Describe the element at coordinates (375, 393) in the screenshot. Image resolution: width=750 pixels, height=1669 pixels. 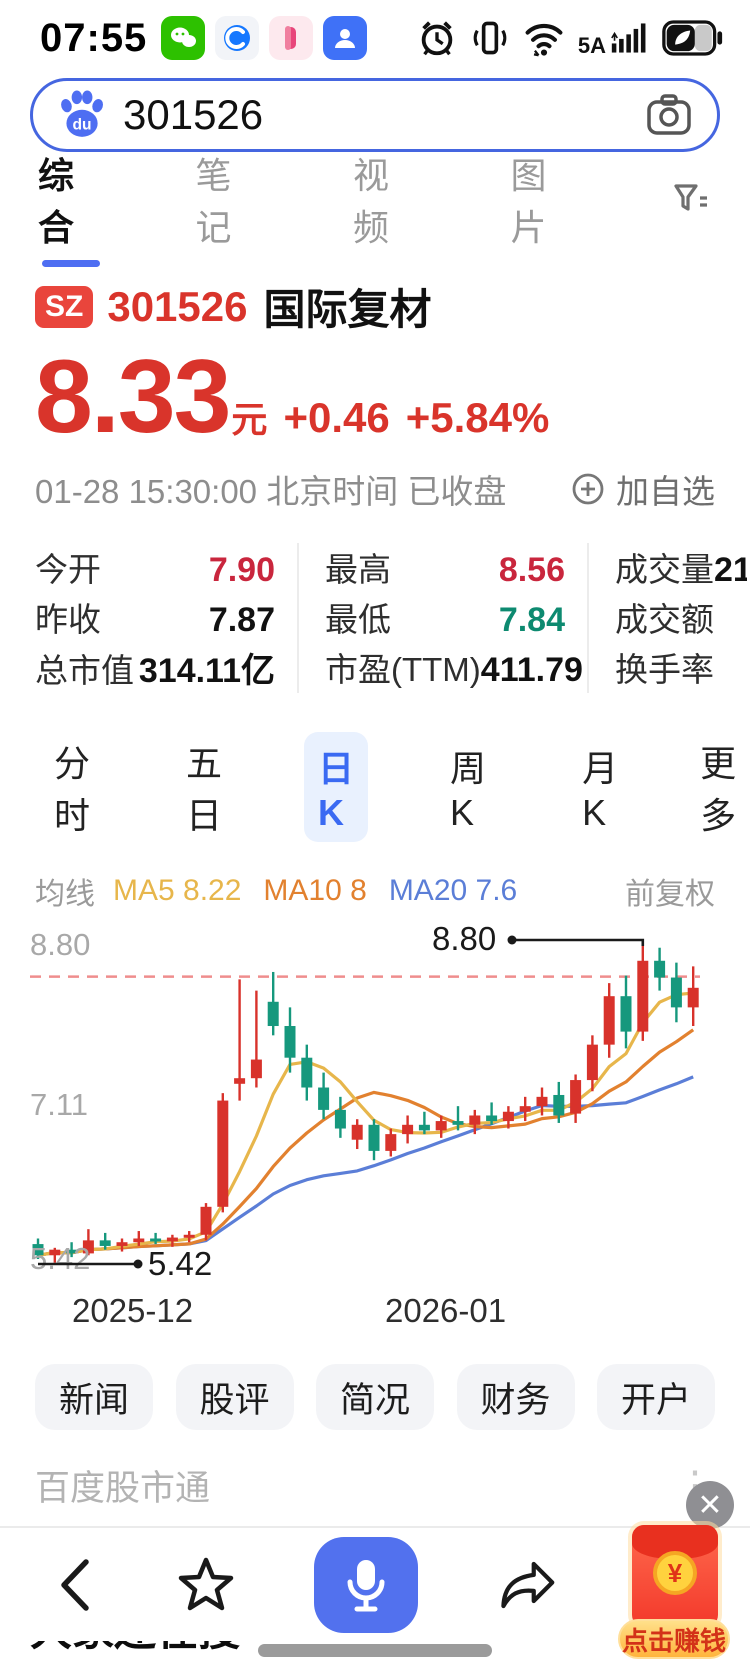
I see `price-row: 8.33 元 +0.46 +5.84%` at that location.